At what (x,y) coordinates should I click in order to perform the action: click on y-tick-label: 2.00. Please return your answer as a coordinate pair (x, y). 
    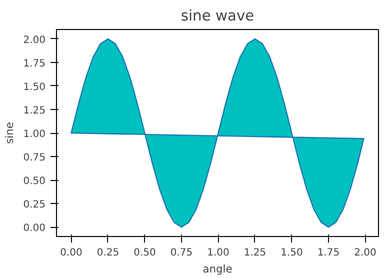
    Looking at the image, I should click on (34, 40).